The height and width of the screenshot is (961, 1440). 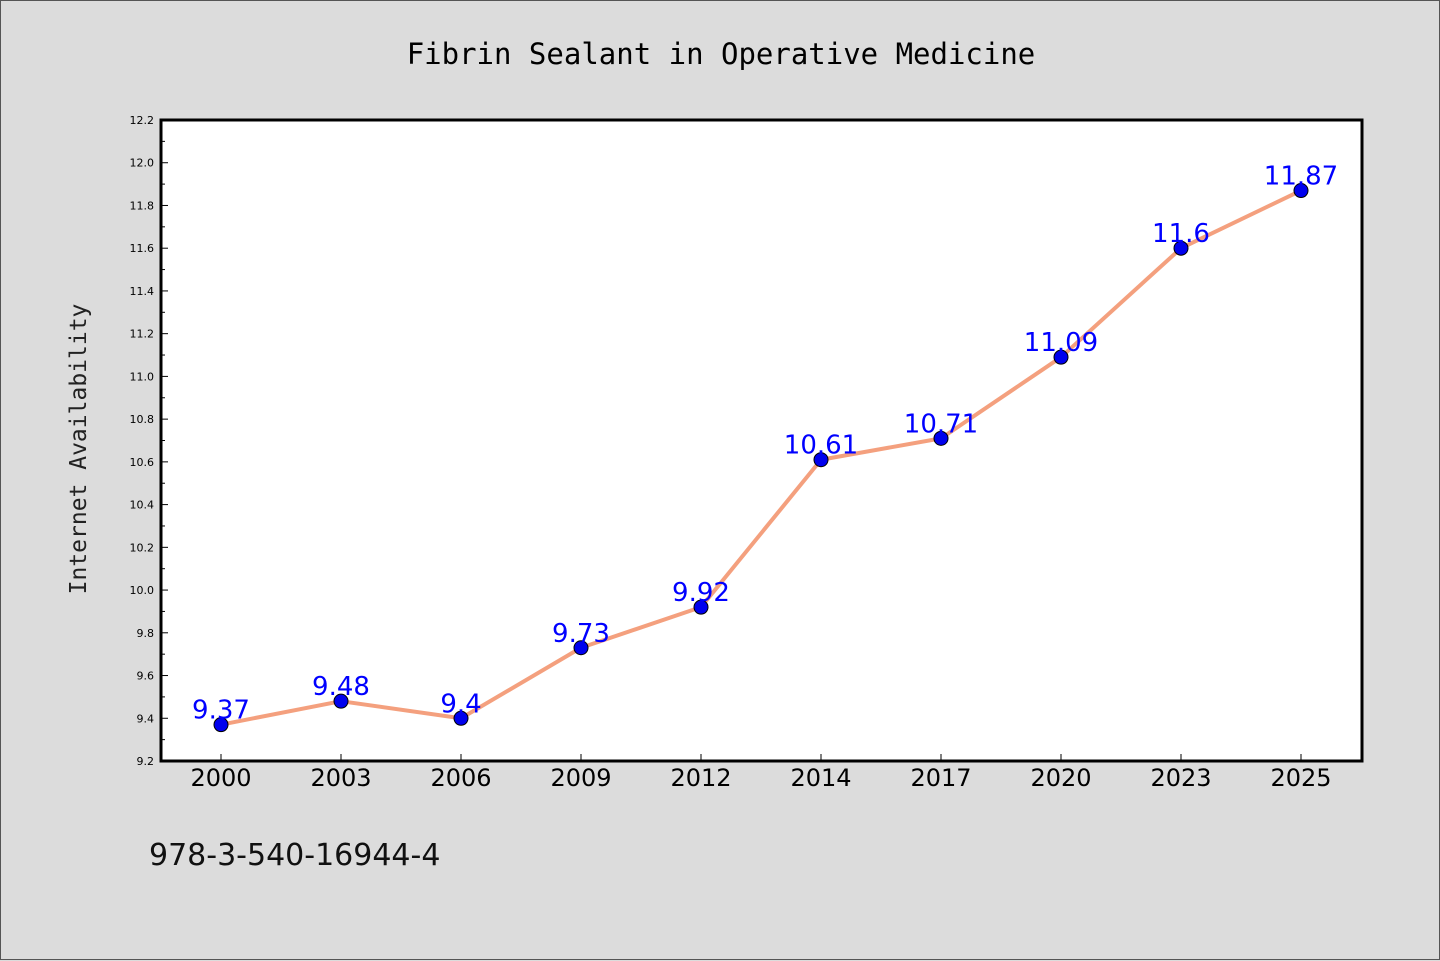 I want to click on y-tick-label: 12.0, so click(x=142, y=163).